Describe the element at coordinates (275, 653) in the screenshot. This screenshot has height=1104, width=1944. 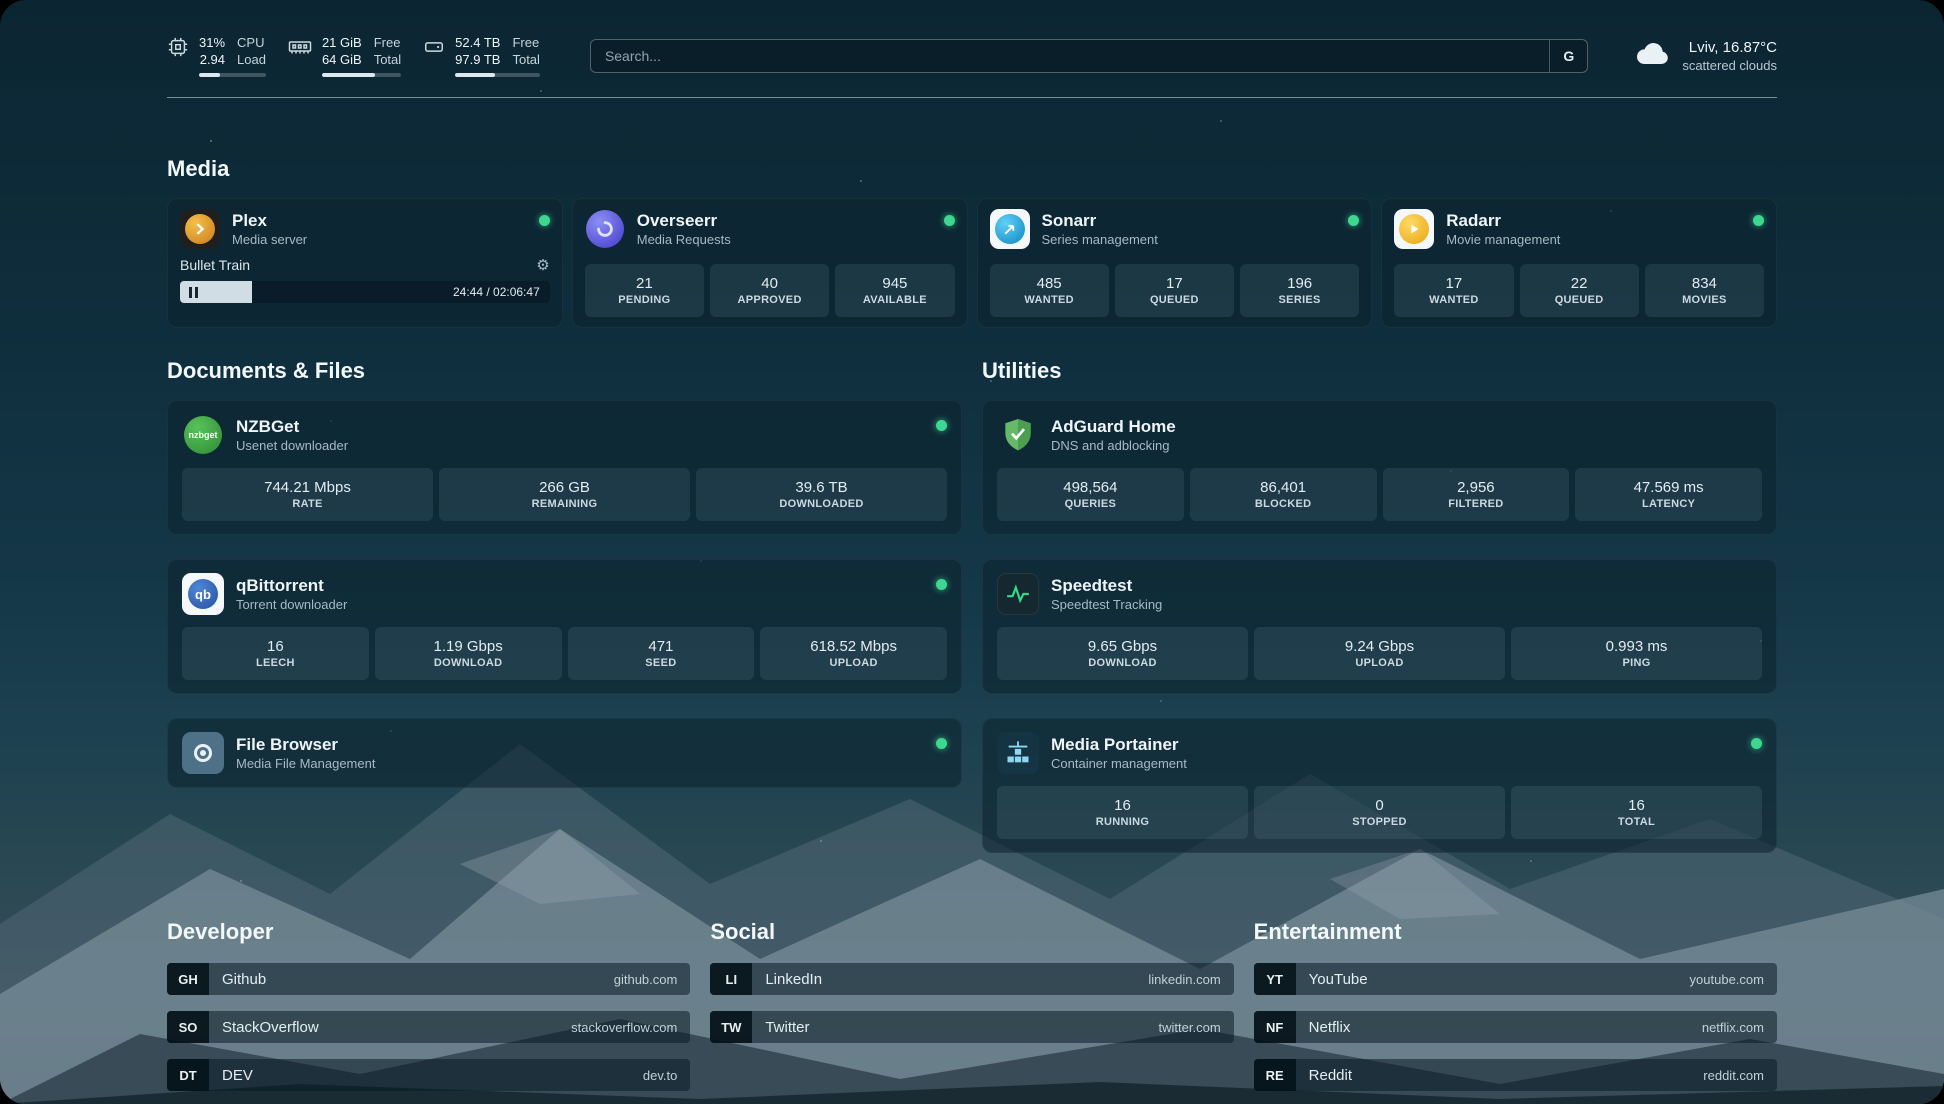
I see `stat-leech: 16 LEECH` at that location.